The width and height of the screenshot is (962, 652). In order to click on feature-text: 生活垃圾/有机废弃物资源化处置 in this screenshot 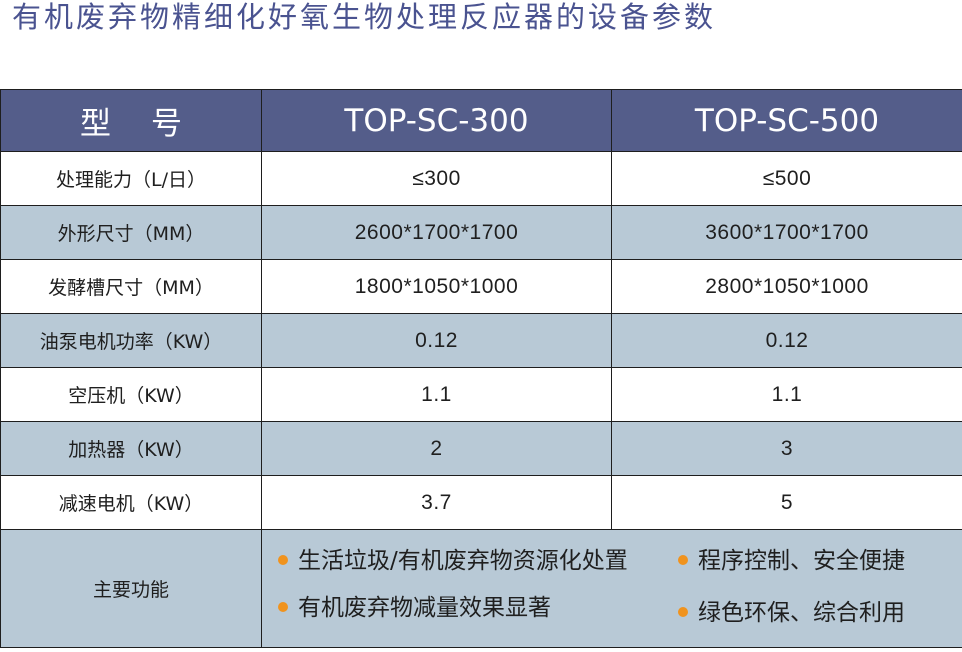, I will do `click(463, 561)`.